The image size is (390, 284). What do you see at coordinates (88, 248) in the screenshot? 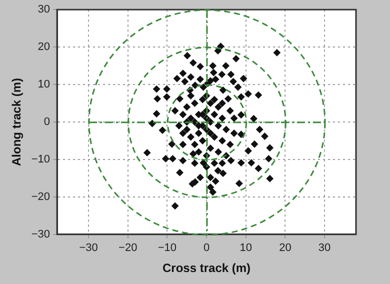
I see `x-tick-label: −30` at bounding box center [88, 248].